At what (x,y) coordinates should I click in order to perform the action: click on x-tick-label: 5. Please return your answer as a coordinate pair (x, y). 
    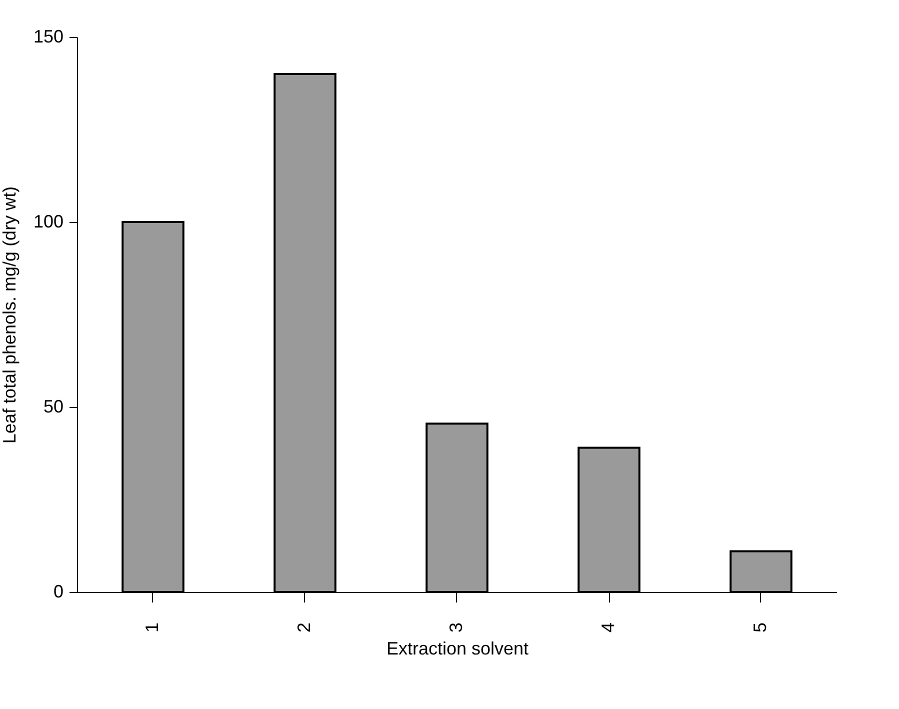
    Looking at the image, I should click on (760, 627).